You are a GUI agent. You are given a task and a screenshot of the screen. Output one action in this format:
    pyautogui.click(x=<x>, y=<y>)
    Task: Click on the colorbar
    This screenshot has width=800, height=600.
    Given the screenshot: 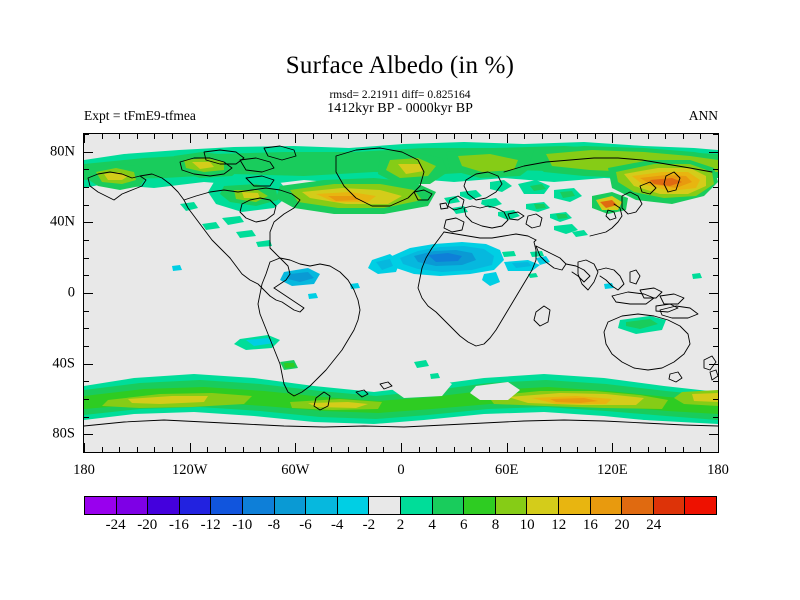 What is the action you would take?
    pyautogui.click(x=400, y=505)
    